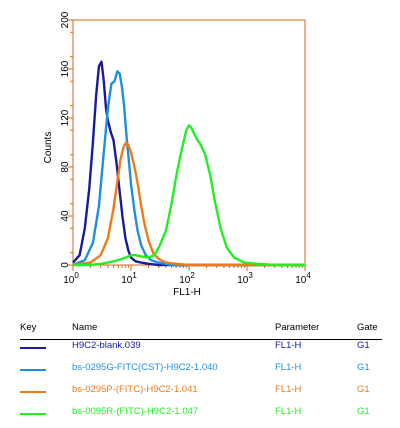 This screenshot has height=428, width=400. I want to click on x-tick-label: 10³, so click(245, 278).